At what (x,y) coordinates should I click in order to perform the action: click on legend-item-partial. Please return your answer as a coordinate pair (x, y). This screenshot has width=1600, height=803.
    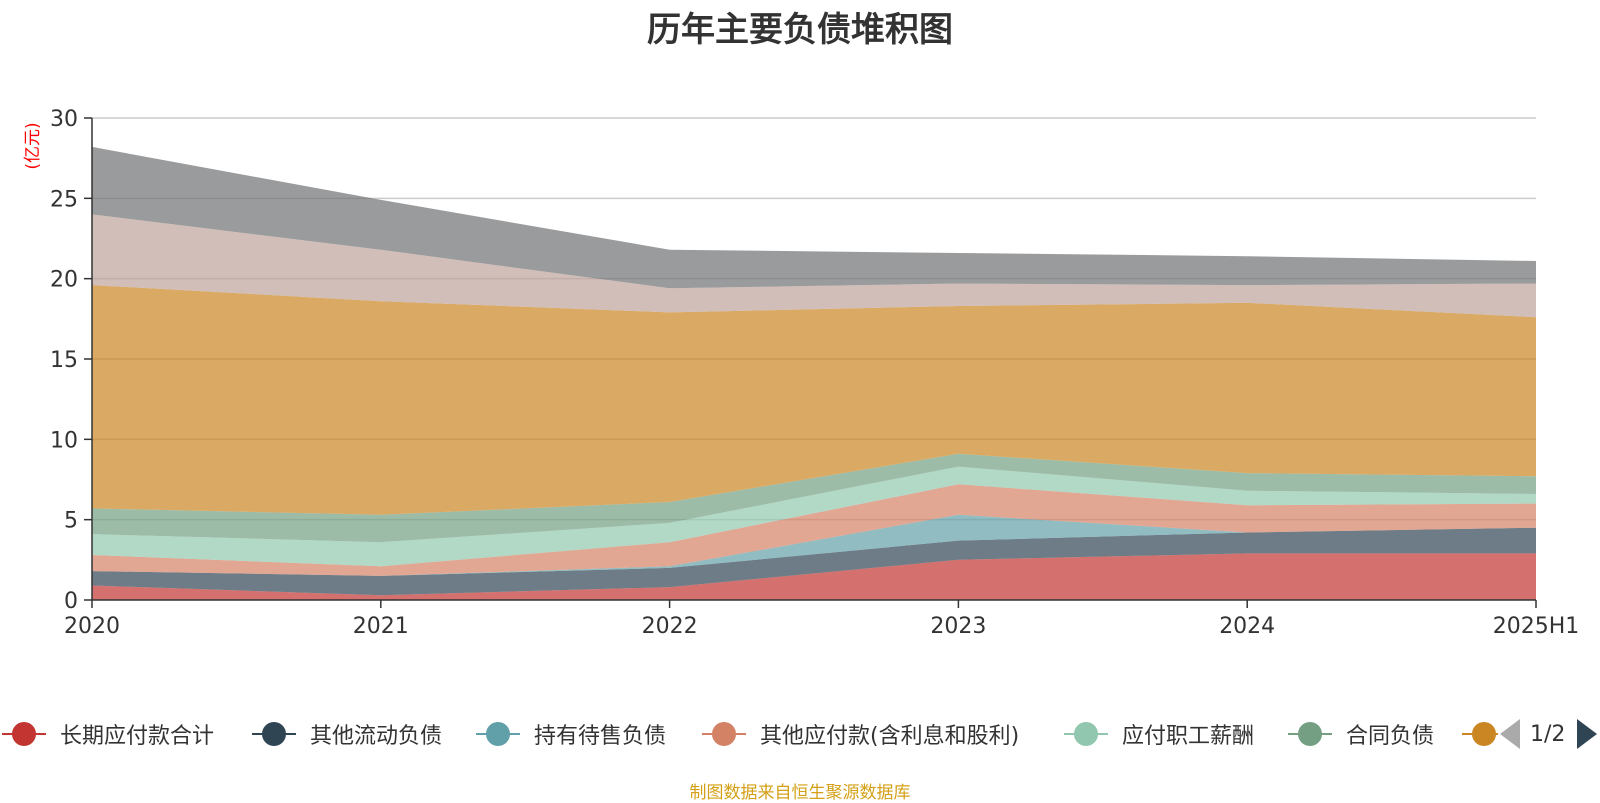
    Looking at the image, I should click on (1484, 734).